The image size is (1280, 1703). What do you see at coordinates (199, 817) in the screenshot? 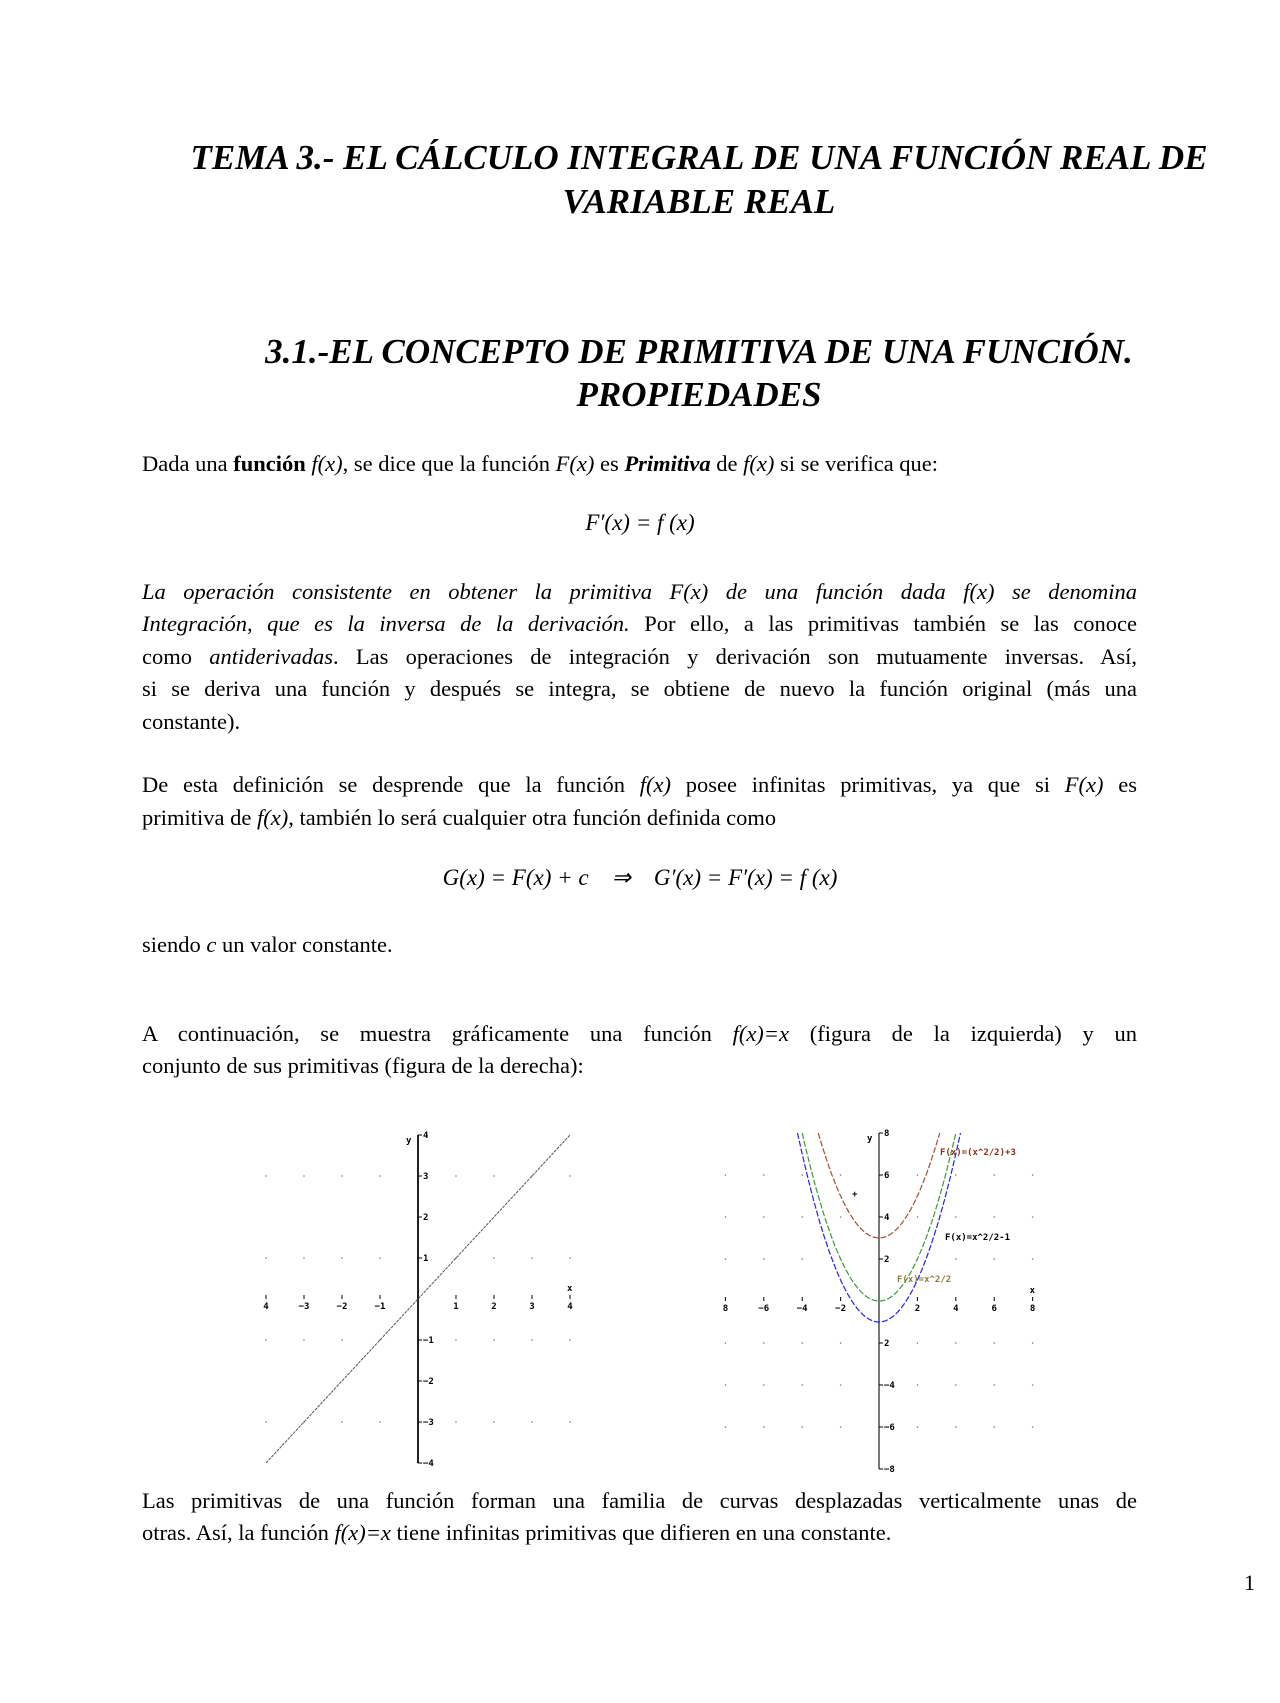
I see `text: primitiva de` at bounding box center [199, 817].